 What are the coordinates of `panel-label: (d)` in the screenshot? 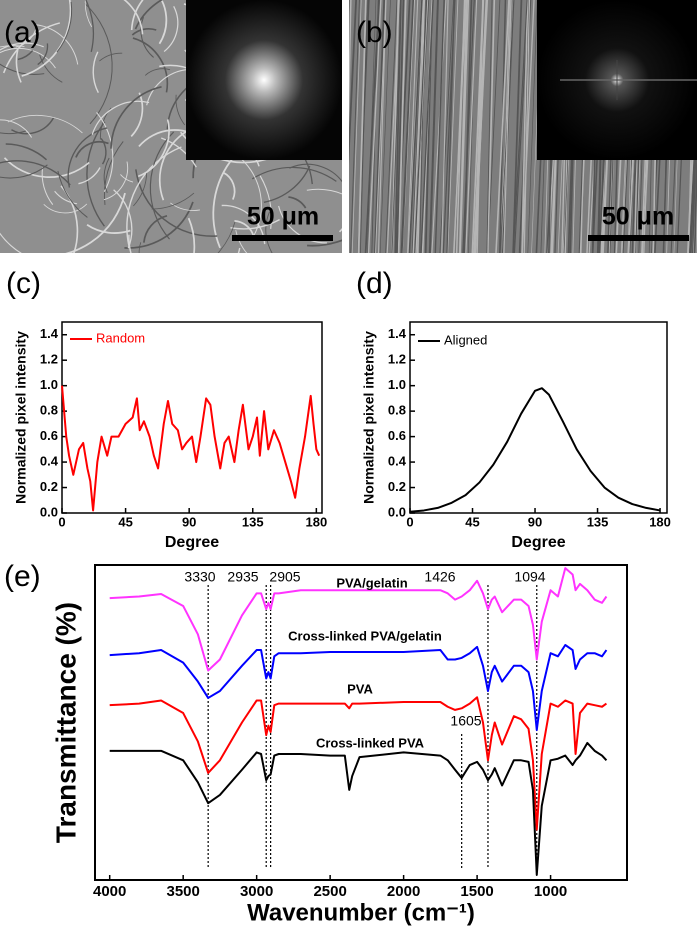 It's located at (374, 283).